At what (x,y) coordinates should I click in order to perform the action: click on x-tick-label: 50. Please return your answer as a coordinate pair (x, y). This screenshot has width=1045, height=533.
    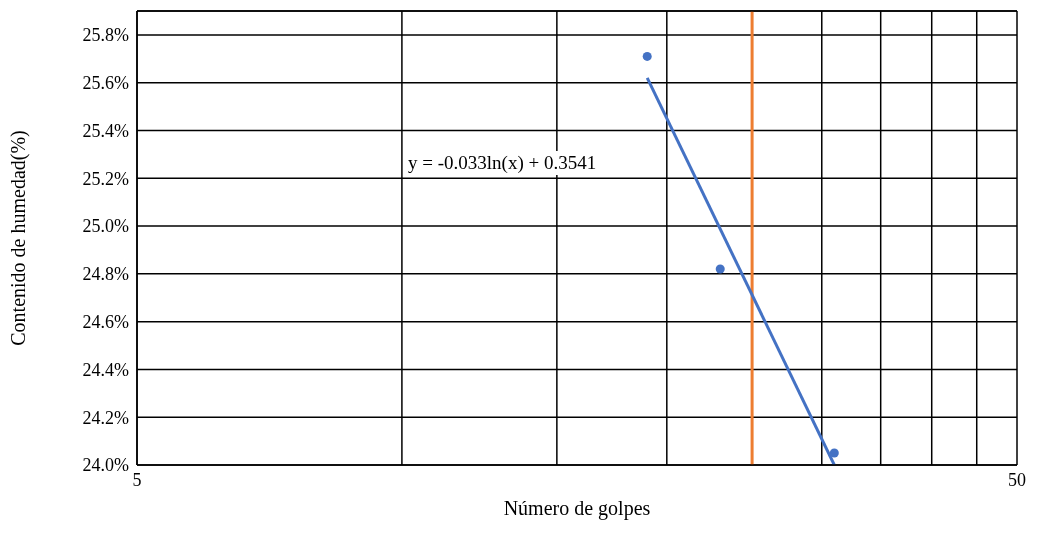
    Looking at the image, I should click on (1017, 479).